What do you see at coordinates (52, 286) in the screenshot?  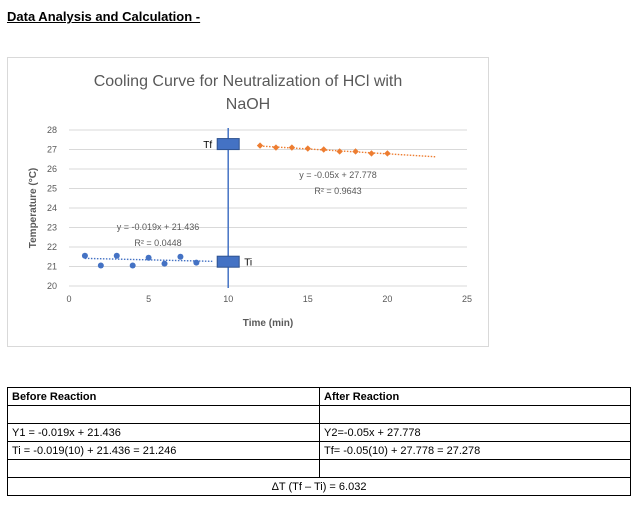 I see `y-tick-label: 20` at bounding box center [52, 286].